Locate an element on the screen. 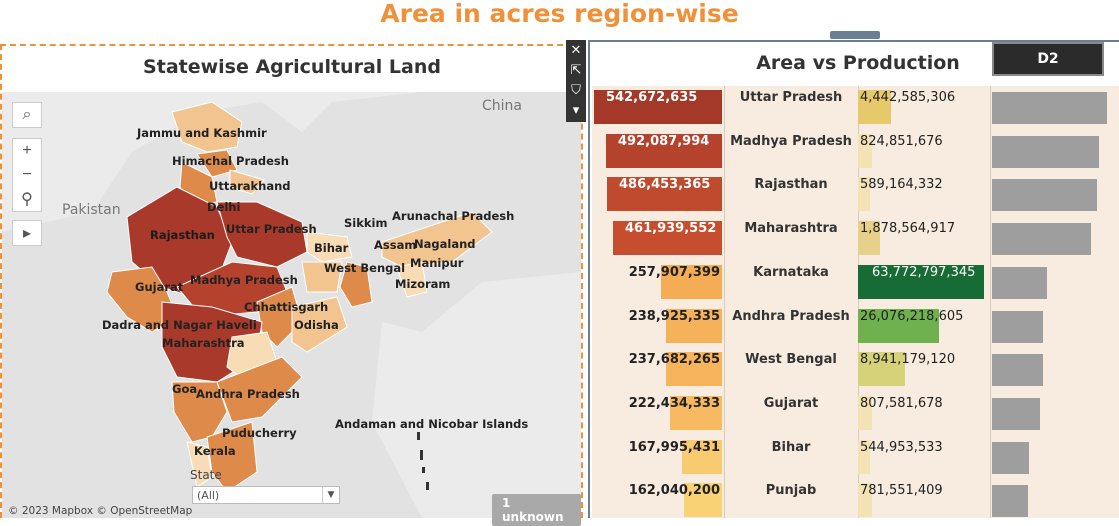 The height and width of the screenshot is (526, 1119). production-value: 63,772,797,345 is located at coordinates (924, 272).